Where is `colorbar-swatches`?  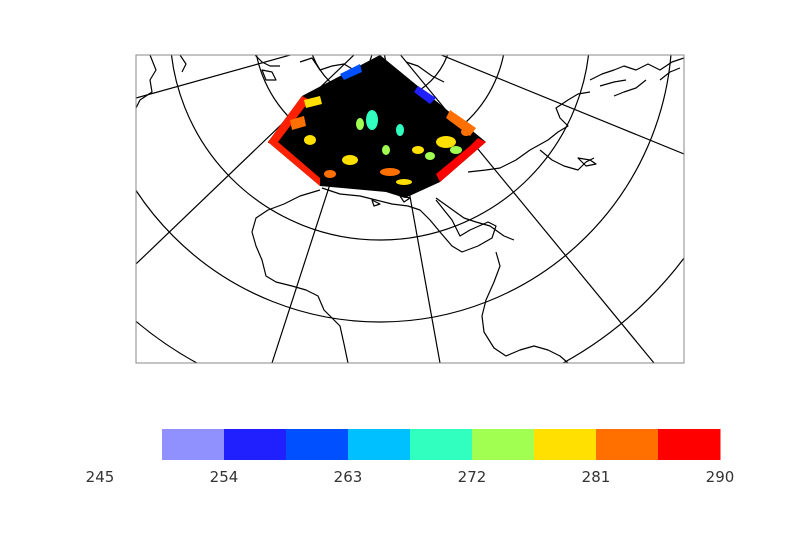 colorbar-swatches is located at coordinates (441, 444).